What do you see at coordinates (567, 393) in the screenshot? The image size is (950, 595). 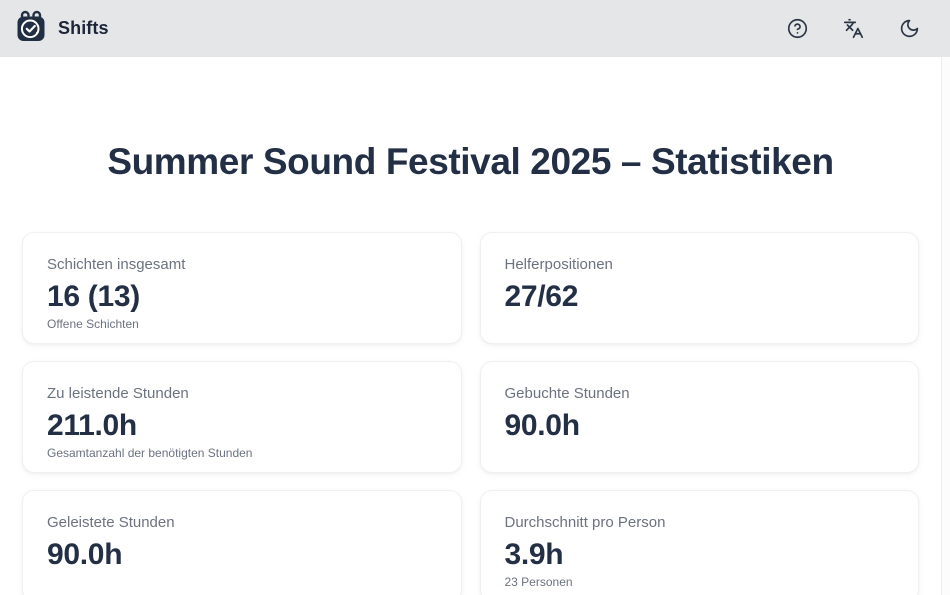 I see `stat-label: Gebuchte Stunden` at bounding box center [567, 393].